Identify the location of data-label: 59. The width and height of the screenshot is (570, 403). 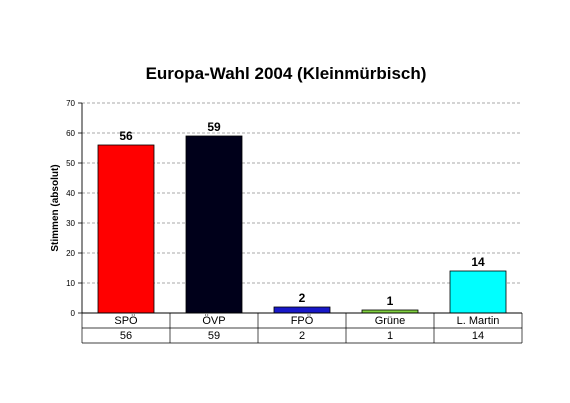
(214, 127).